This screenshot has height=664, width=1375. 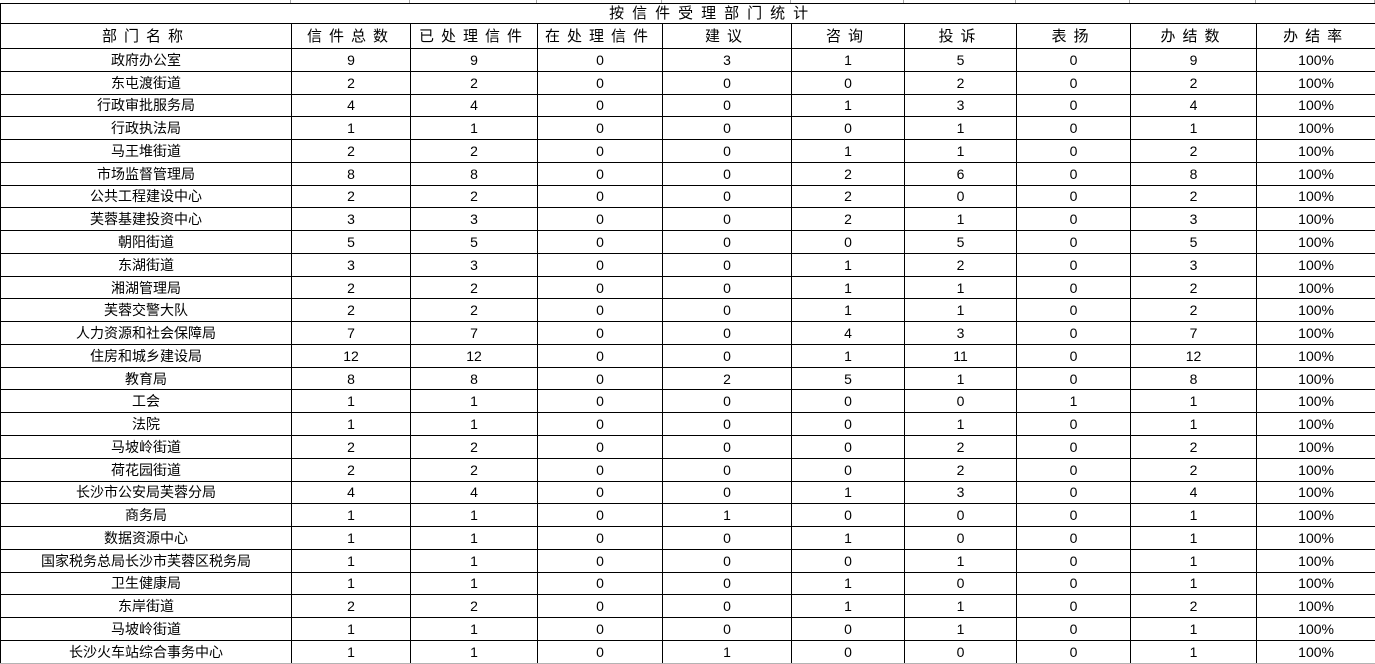 I want to click on value-cell: 9, so click(x=351, y=60).